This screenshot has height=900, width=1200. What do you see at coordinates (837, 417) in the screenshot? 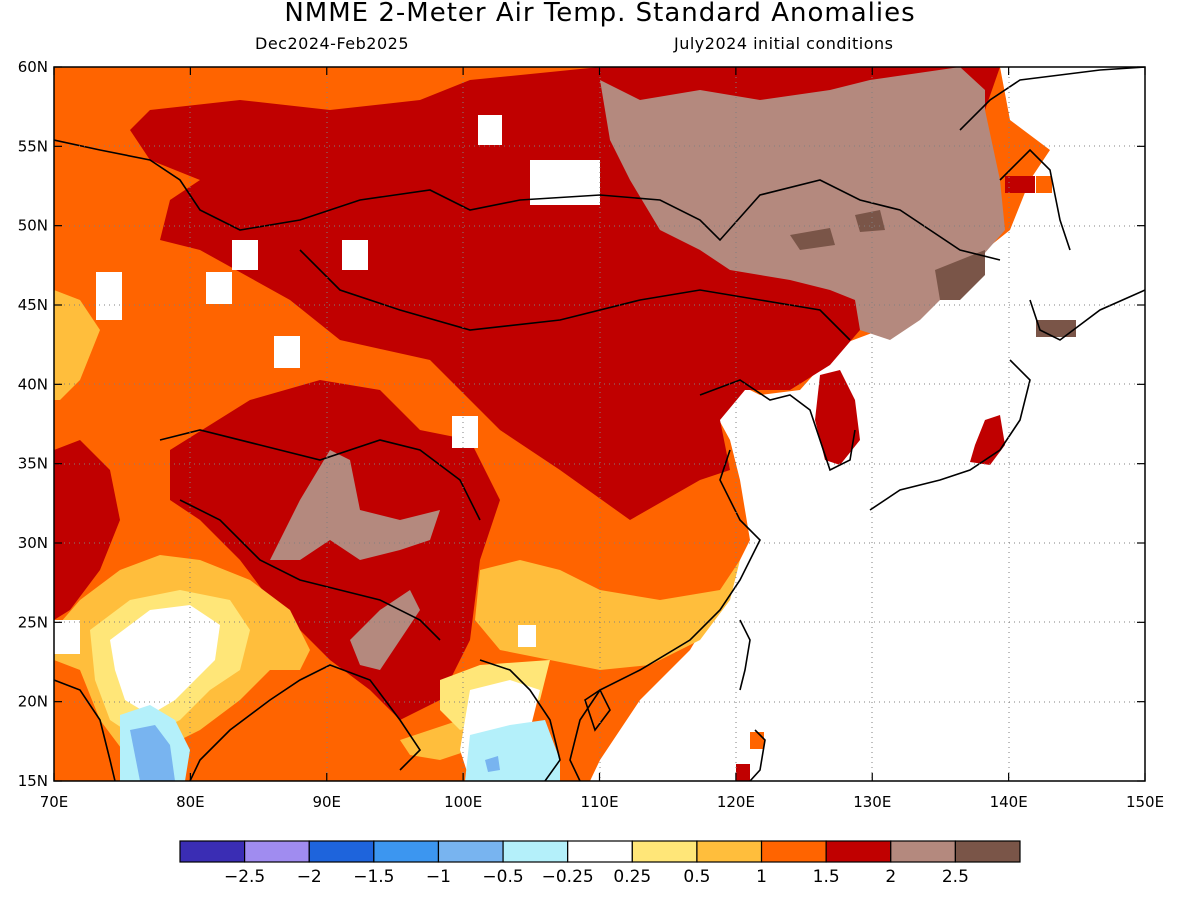
I see `anomaly-region-1.5-2-korea` at bounding box center [837, 417].